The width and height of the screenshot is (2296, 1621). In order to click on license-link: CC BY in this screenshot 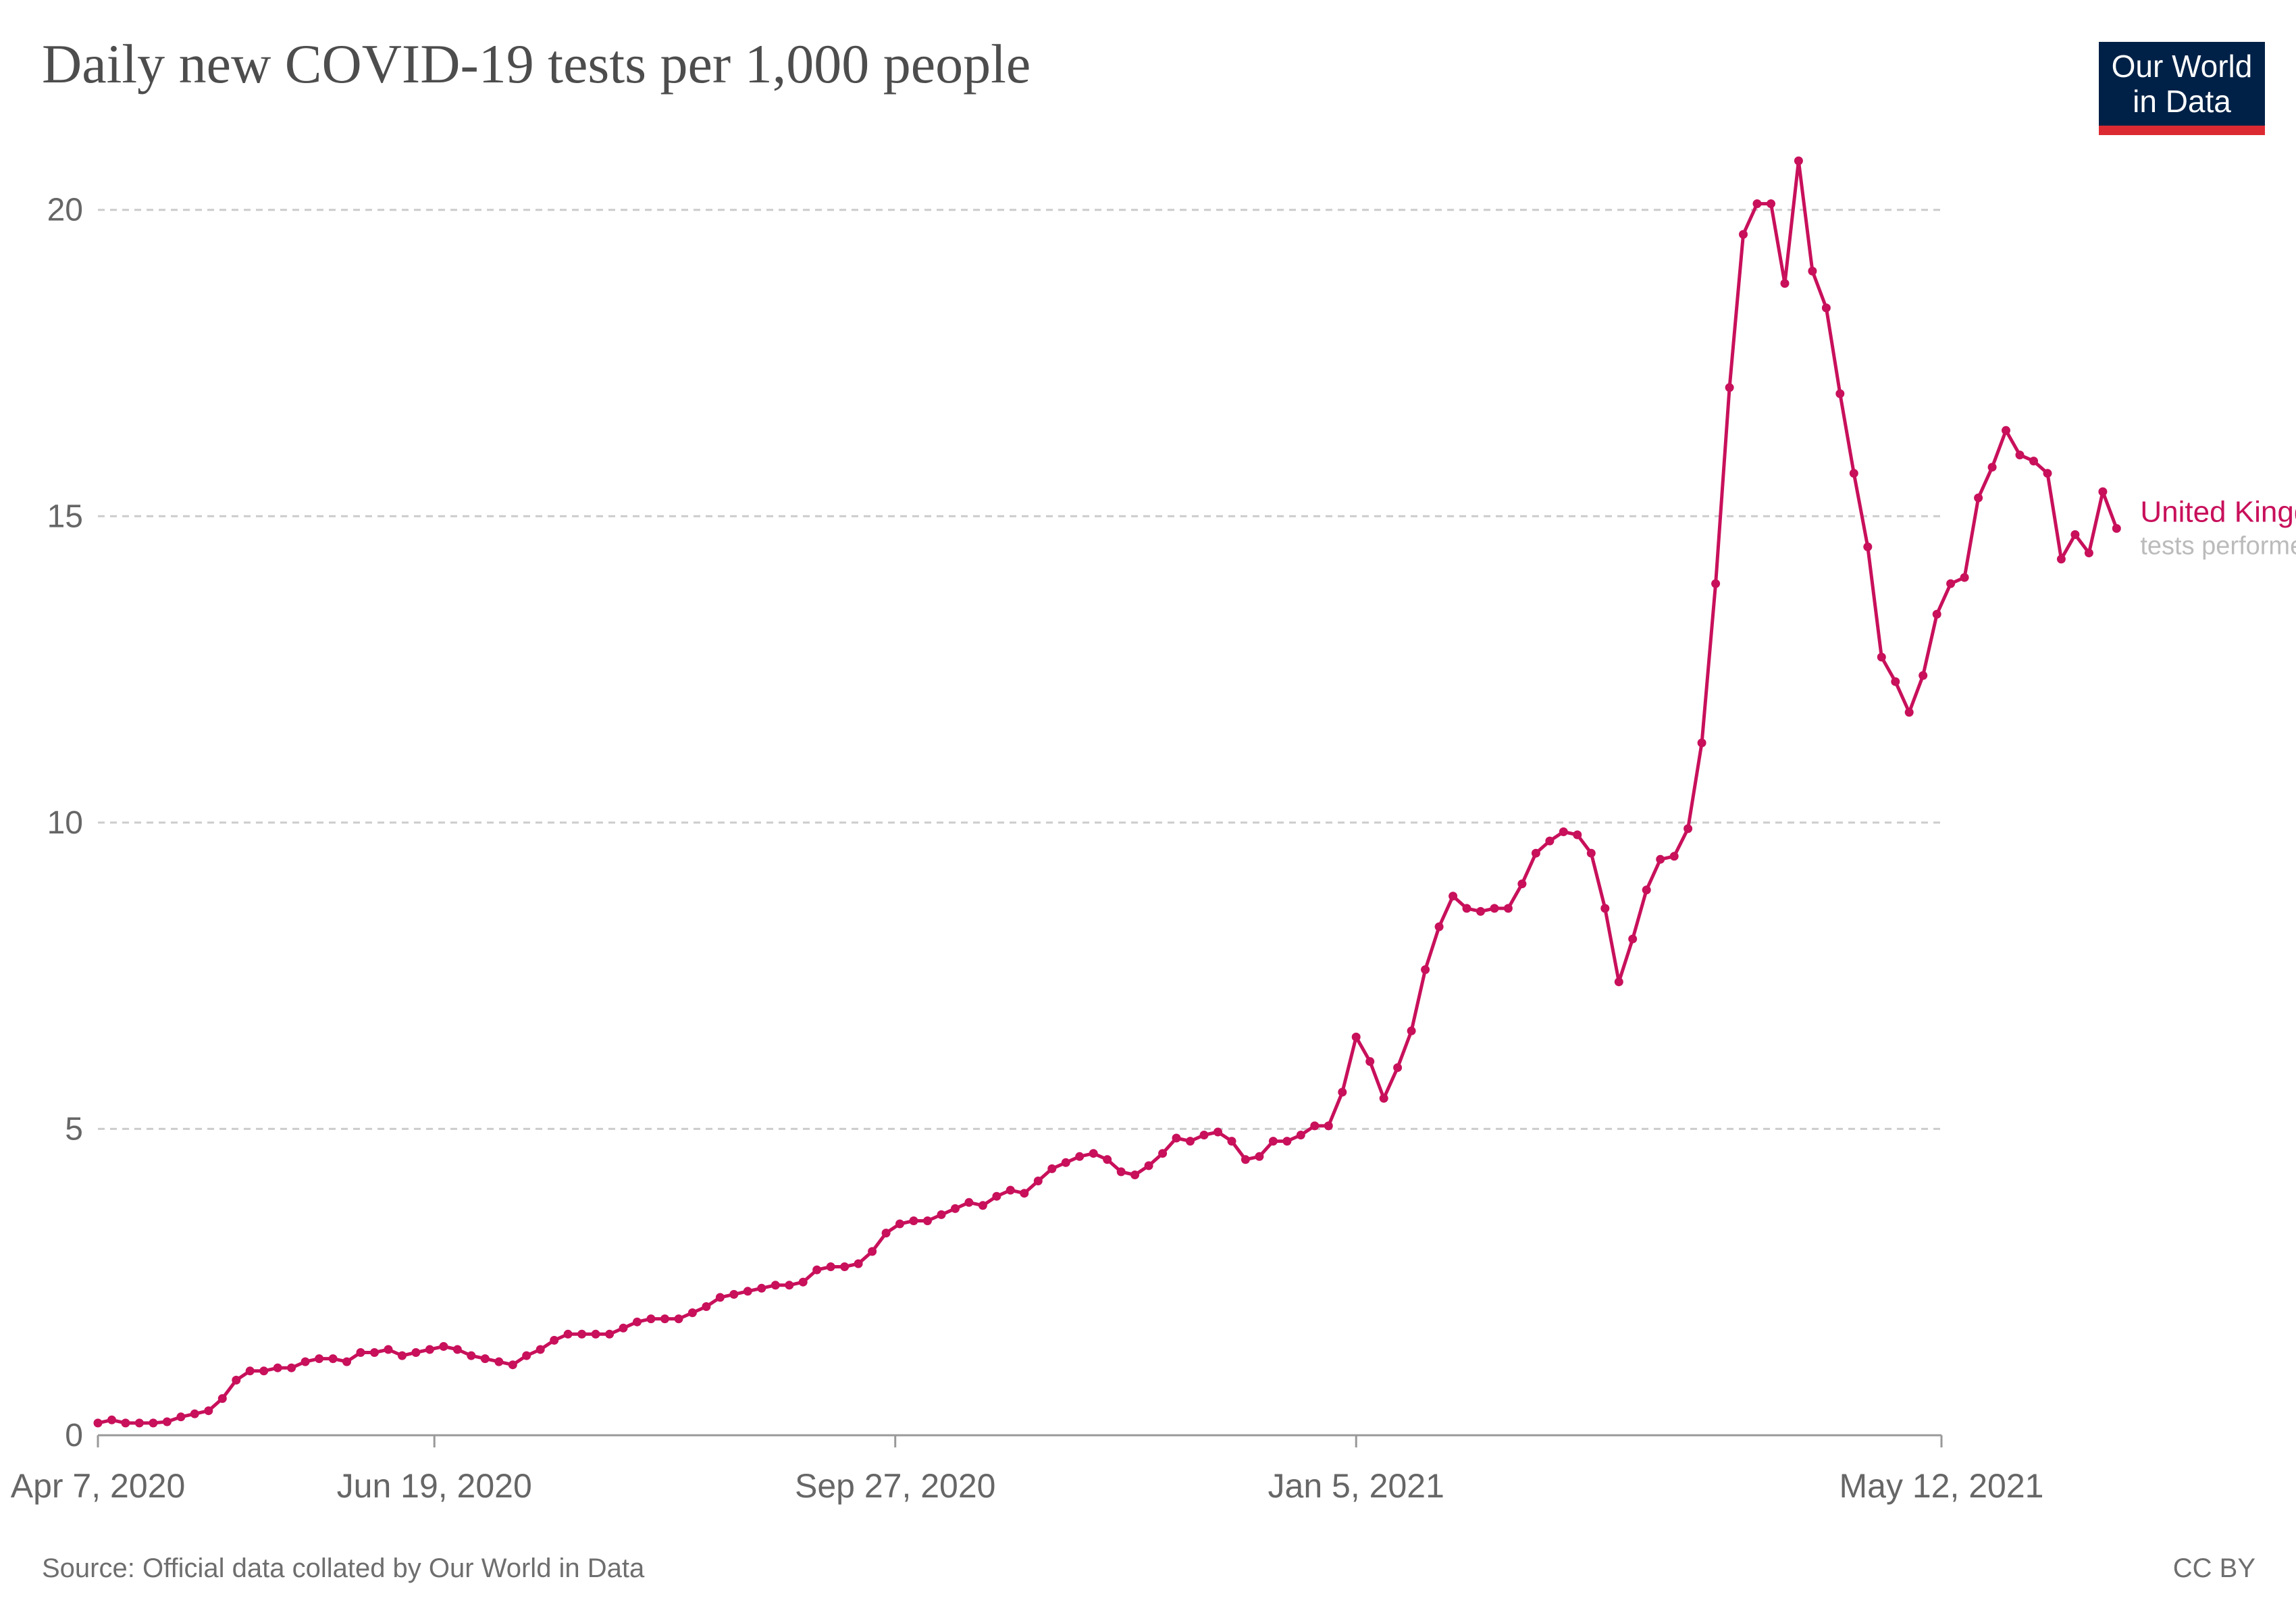, I will do `click(2213, 1568)`.